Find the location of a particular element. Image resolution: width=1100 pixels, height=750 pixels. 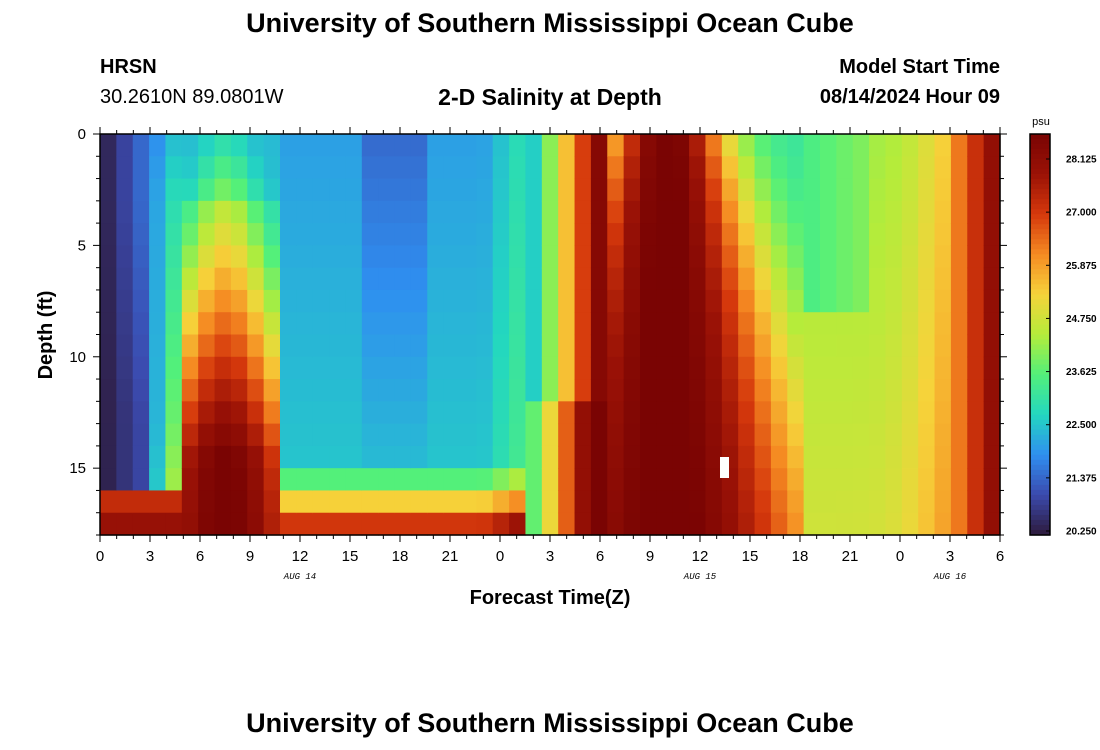

x-tick-label: 15 is located at coordinates (750, 556).